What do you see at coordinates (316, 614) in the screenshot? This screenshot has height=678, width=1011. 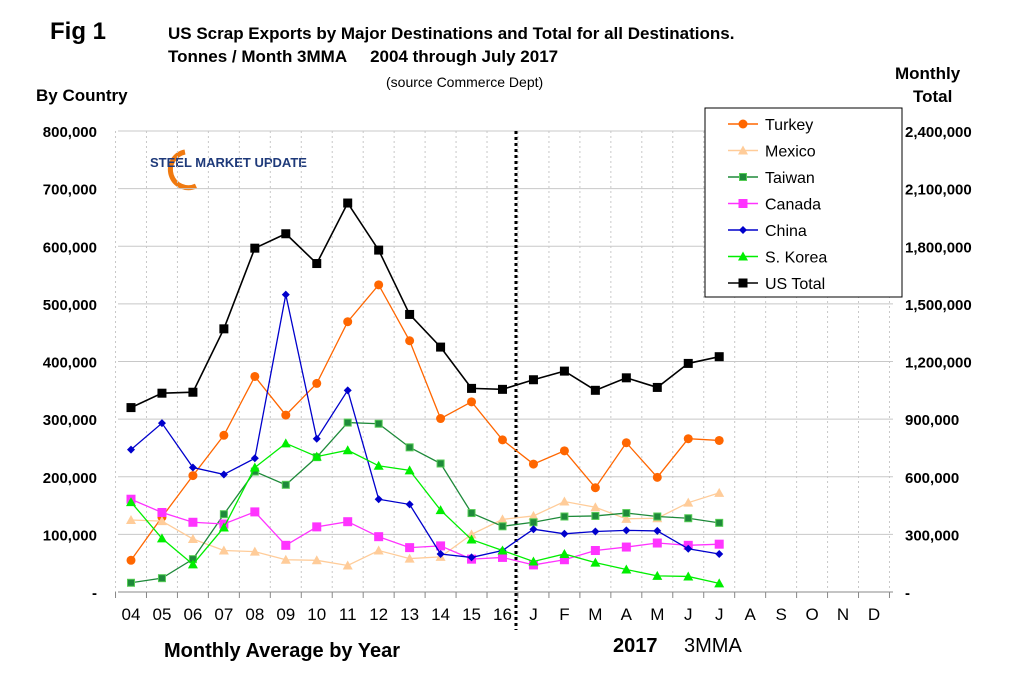 I see `x-tick-label: 10` at bounding box center [316, 614].